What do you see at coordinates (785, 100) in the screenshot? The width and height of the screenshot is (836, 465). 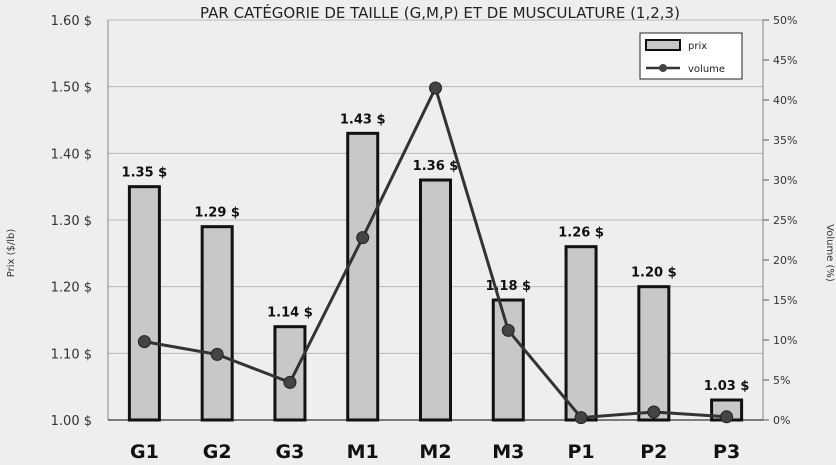 I see `y2-tick-label: 40%` at bounding box center [785, 100].